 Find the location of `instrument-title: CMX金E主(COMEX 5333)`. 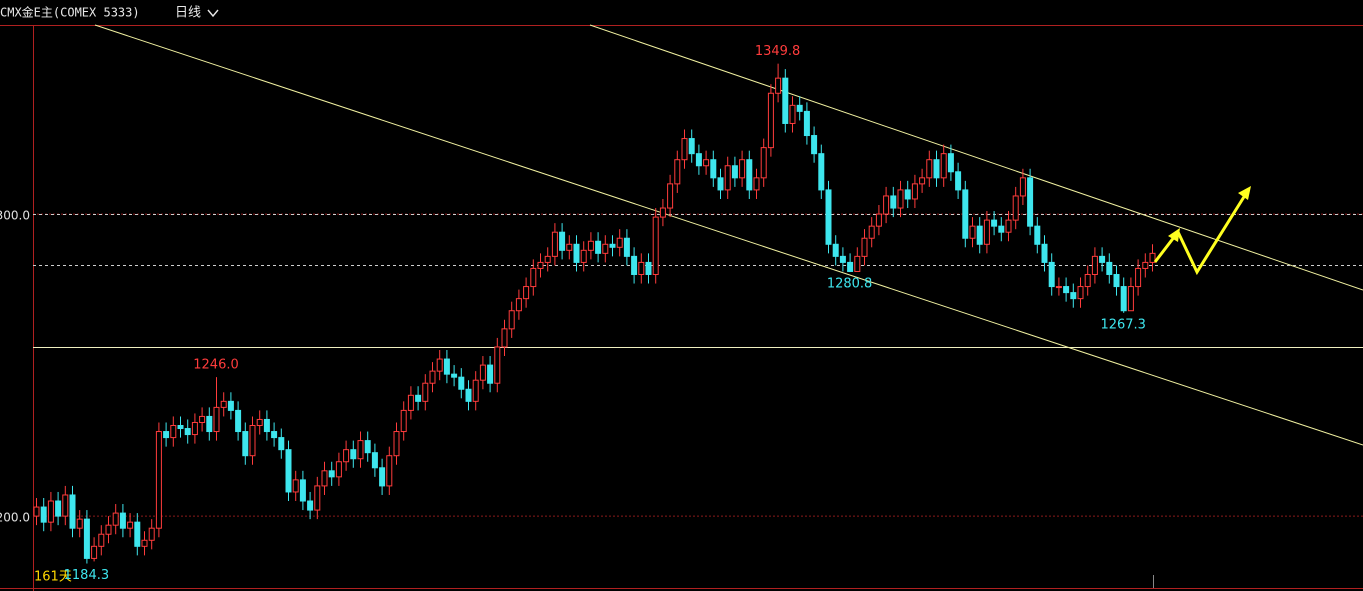

instrument-title: CMX金E主(COMEX 5333) is located at coordinates (70, 12).